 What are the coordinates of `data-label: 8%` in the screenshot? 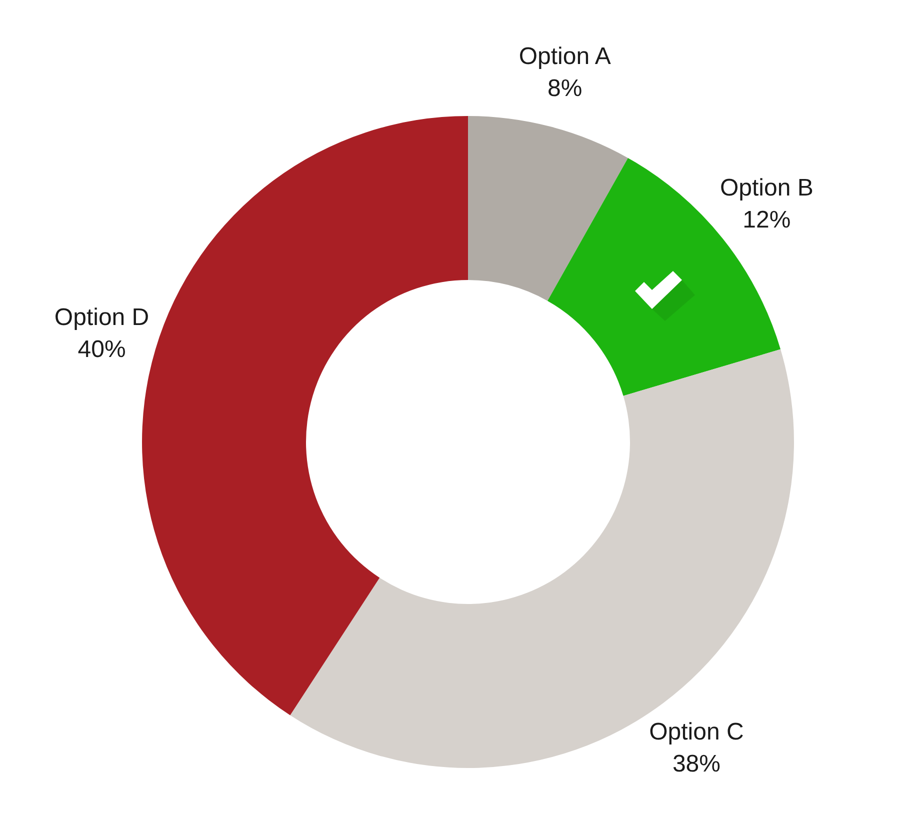 It's located at (565, 88).